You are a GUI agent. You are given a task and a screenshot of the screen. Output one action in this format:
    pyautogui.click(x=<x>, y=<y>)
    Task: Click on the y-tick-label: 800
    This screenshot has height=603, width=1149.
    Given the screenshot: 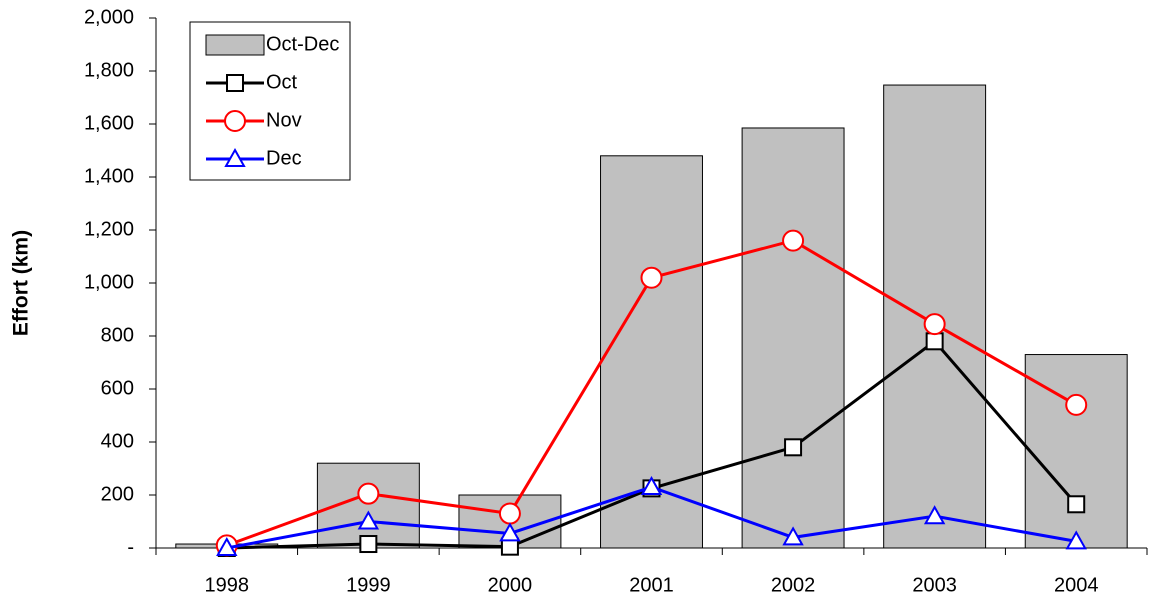 What is the action you would take?
    pyautogui.click(x=117, y=335)
    